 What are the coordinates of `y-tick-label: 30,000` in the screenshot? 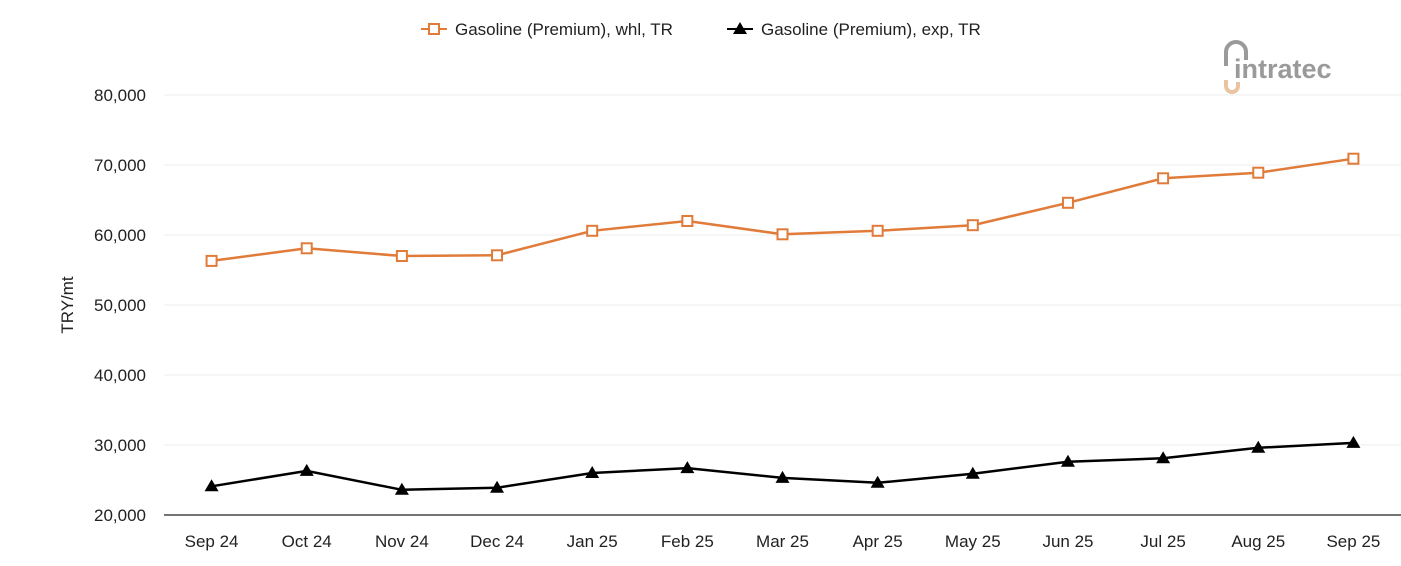 It's located at (120, 445).